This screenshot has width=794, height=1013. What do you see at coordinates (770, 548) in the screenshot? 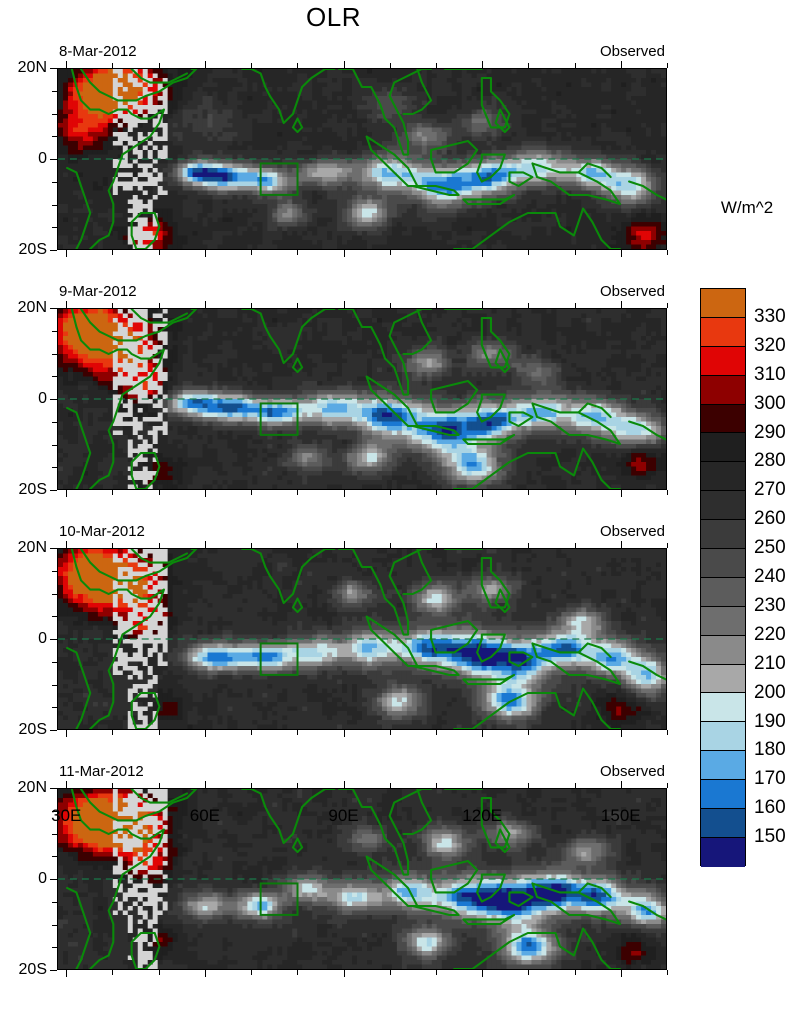
I see `colorbar-tick-label: 250` at bounding box center [770, 548].